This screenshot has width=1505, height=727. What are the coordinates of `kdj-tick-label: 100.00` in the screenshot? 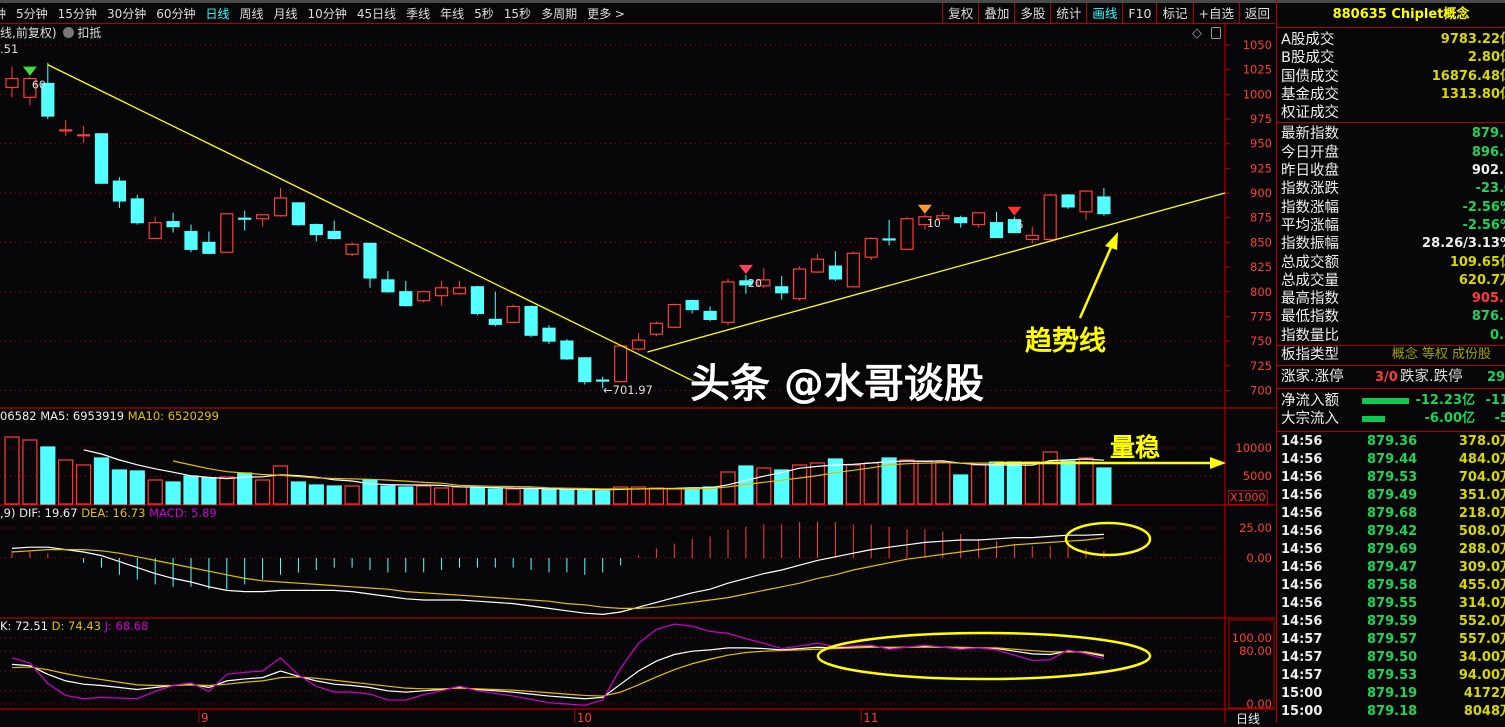 It's located at (1252, 638).